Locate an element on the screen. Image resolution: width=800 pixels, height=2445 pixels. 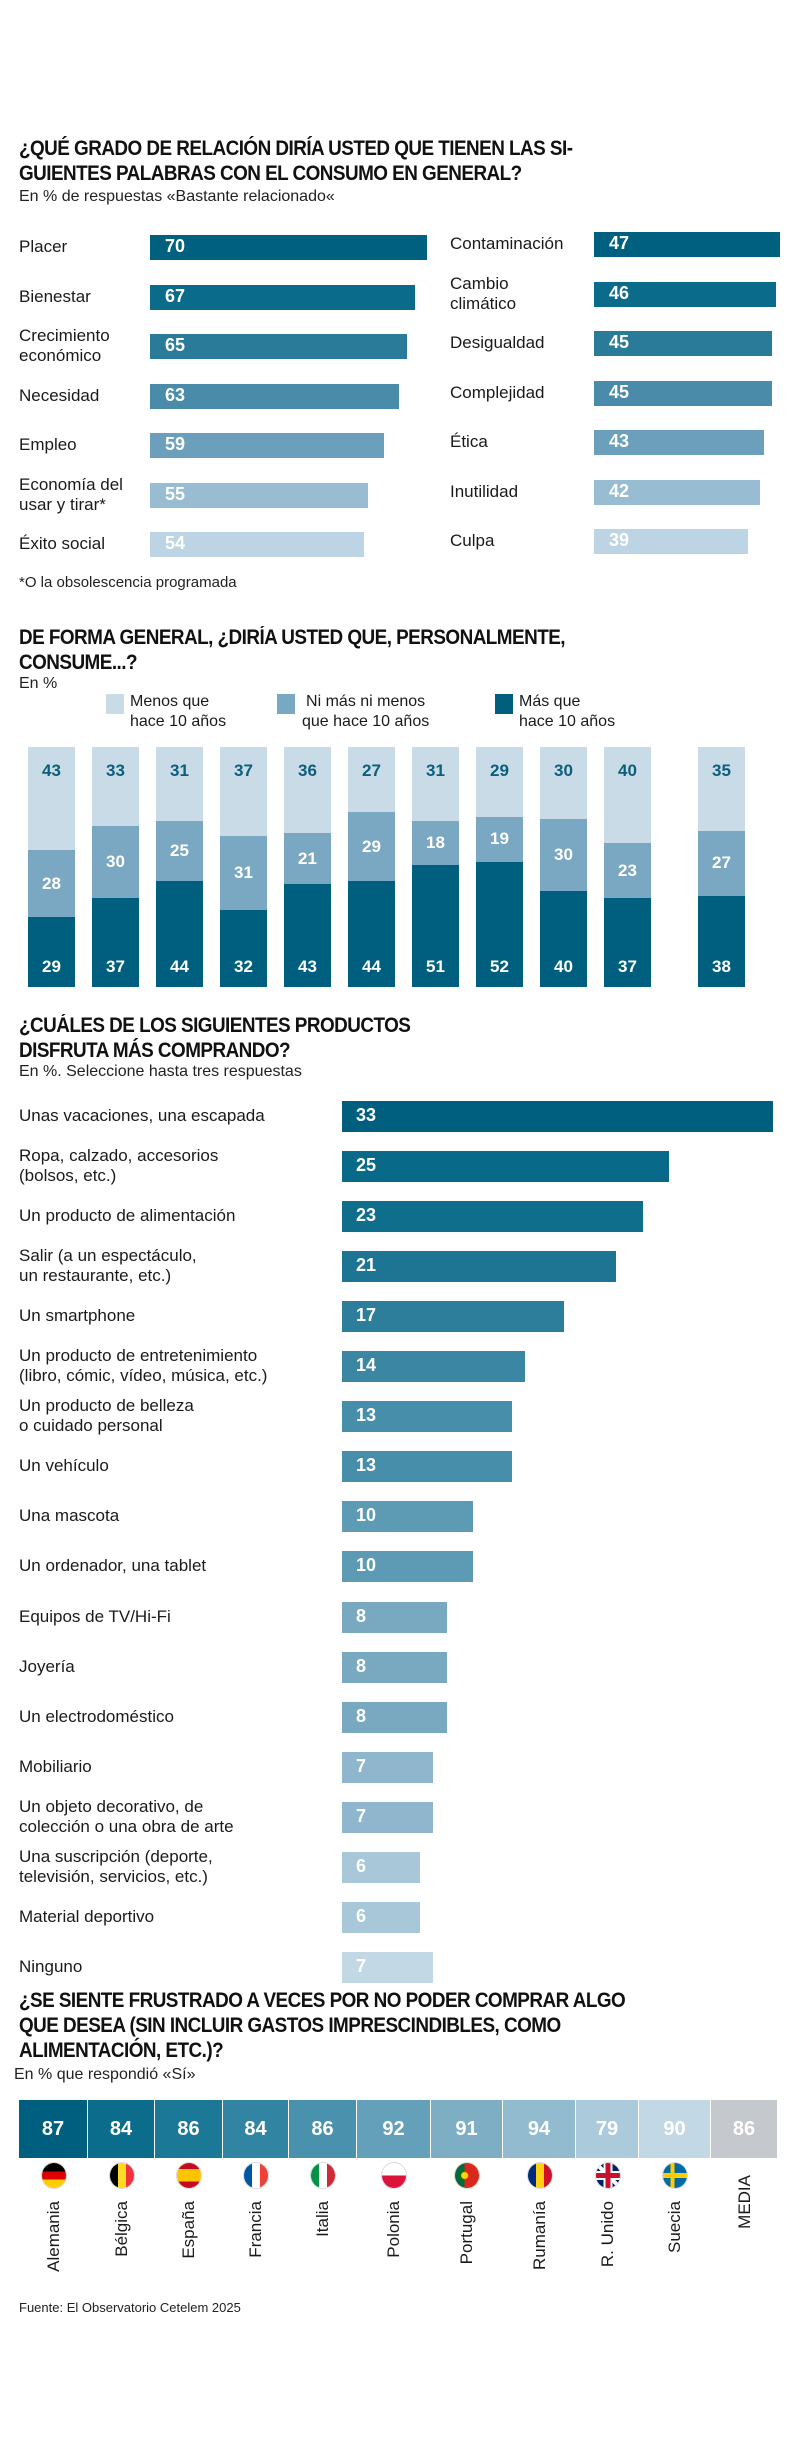
bar-value-label: 33 is located at coordinates (366, 1115).